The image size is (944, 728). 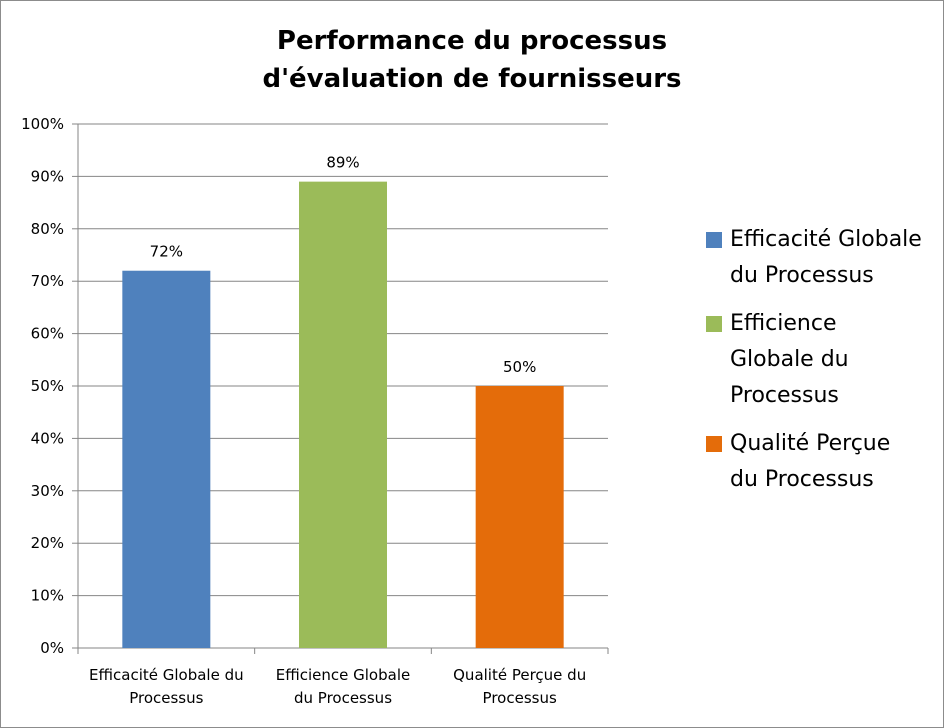 I want to click on legend-item-efficience: Efficience Globale du Processus, so click(x=824, y=360).